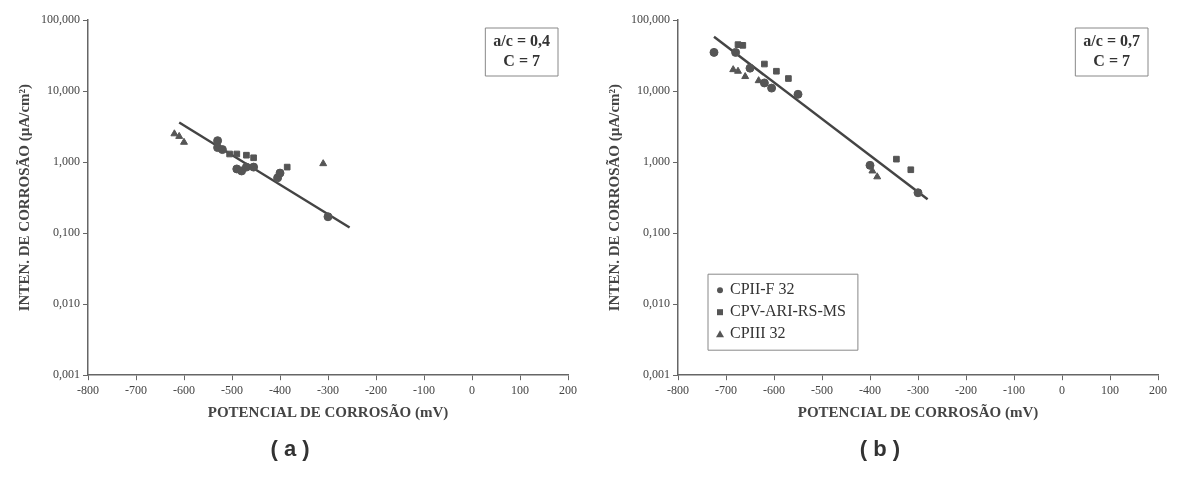 The width and height of the screenshot is (1187, 484). What do you see at coordinates (880, 448) in the screenshot?
I see `text: ( b )` at bounding box center [880, 448].